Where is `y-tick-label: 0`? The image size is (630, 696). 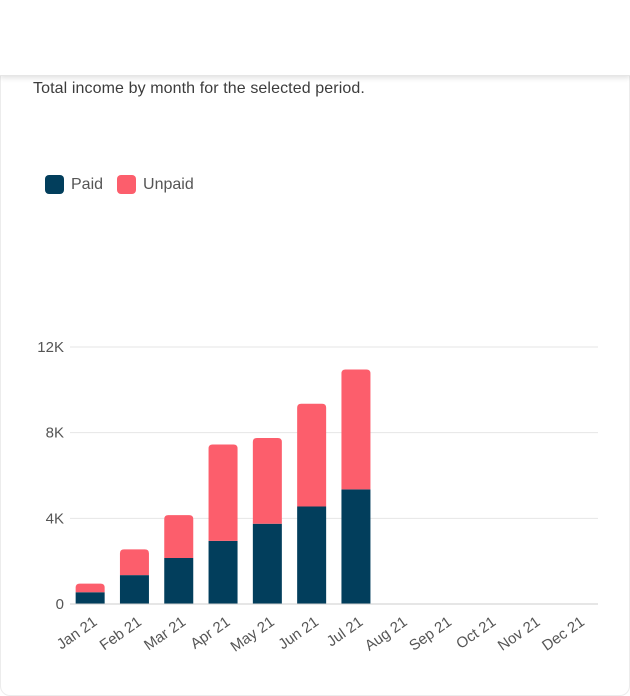
y-tick-label: 0 is located at coordinates (60, 604).